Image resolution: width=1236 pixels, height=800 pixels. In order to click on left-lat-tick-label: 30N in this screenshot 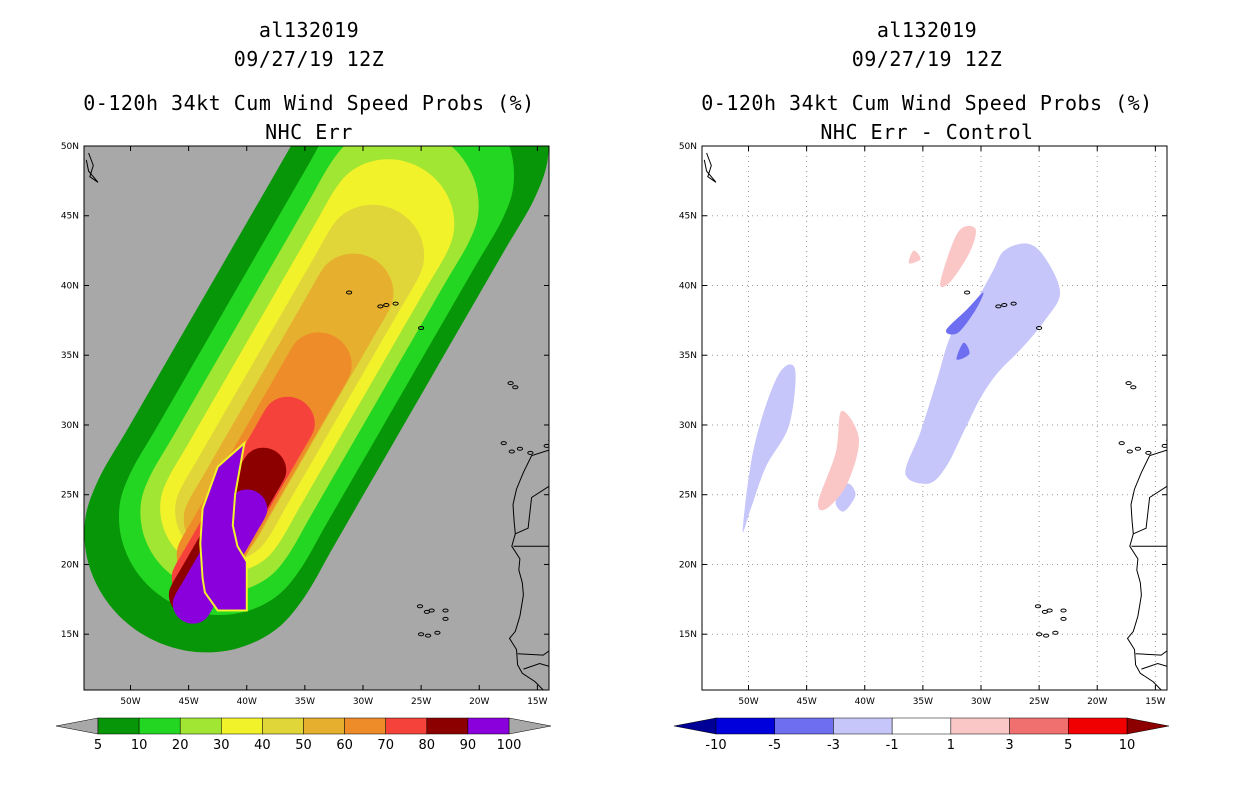, I will do `click(70, 426)`.